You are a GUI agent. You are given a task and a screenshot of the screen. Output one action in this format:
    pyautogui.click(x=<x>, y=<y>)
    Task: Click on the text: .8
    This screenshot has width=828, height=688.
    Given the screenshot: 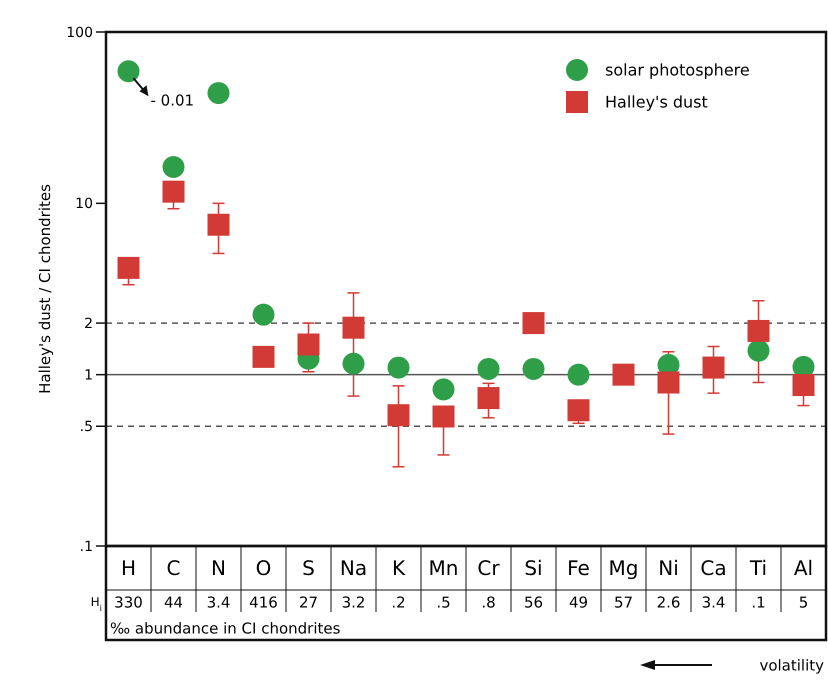 What is the action you would take?
    pyautogui.click(x=488, y=602)
    